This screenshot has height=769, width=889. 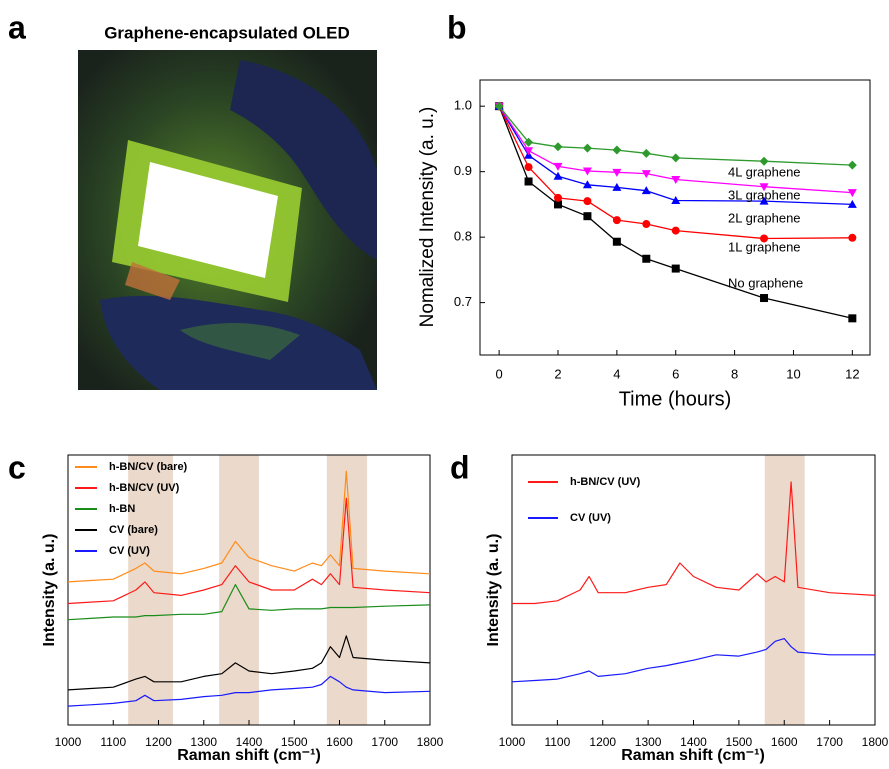 I want to click on y-tick-label: 0.7, so click(x=463, y=301).